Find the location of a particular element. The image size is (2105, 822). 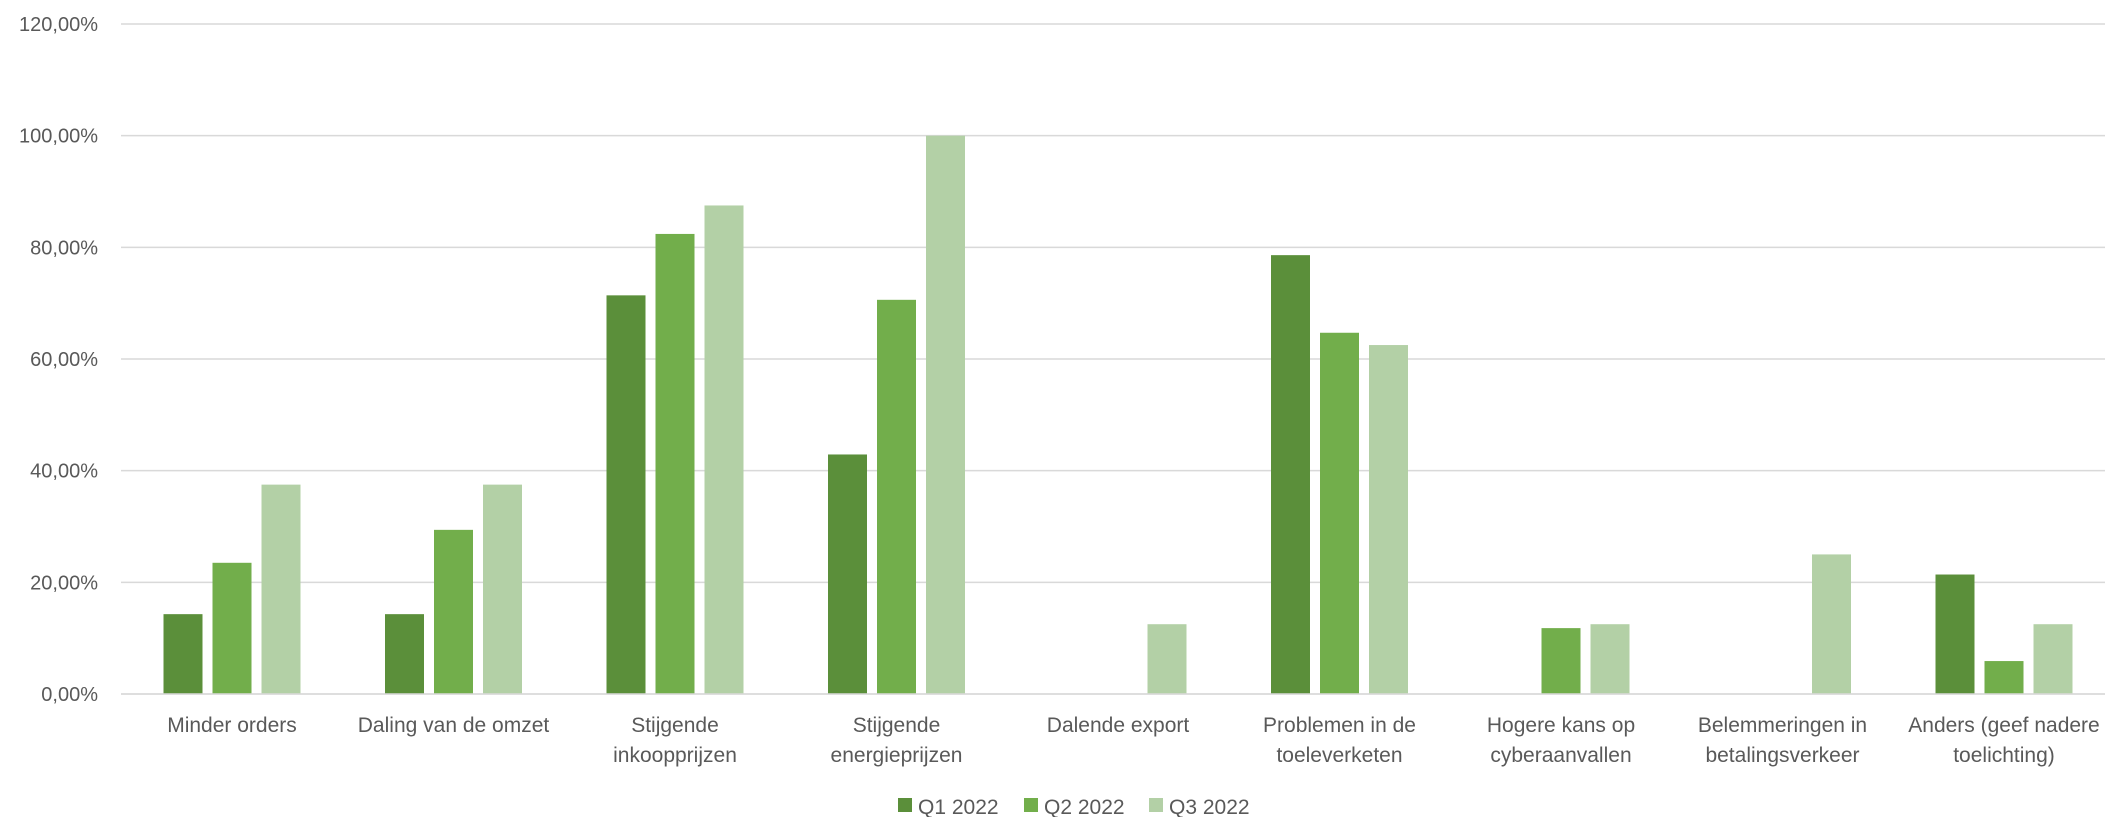

x-category-label: Problemen in de toeleverketen is located at coordinates (1339, 740).